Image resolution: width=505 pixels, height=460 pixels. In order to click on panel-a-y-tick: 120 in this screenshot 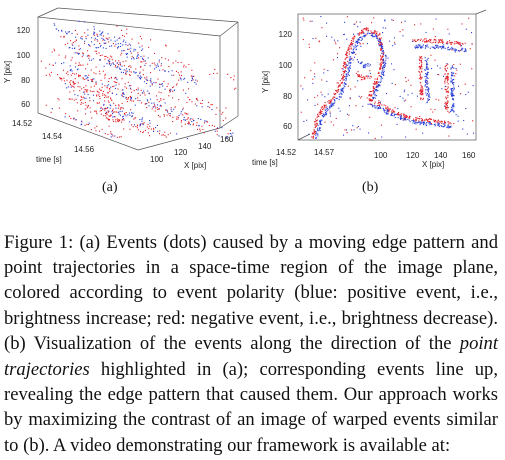, I will do `click(24, 30)`.